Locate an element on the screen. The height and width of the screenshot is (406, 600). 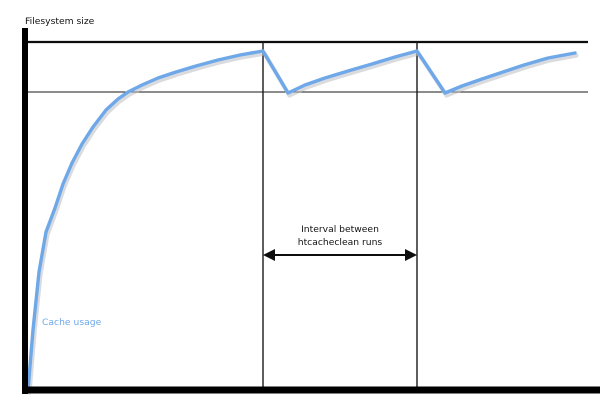
x-axis is located at coordinates (311, 390).